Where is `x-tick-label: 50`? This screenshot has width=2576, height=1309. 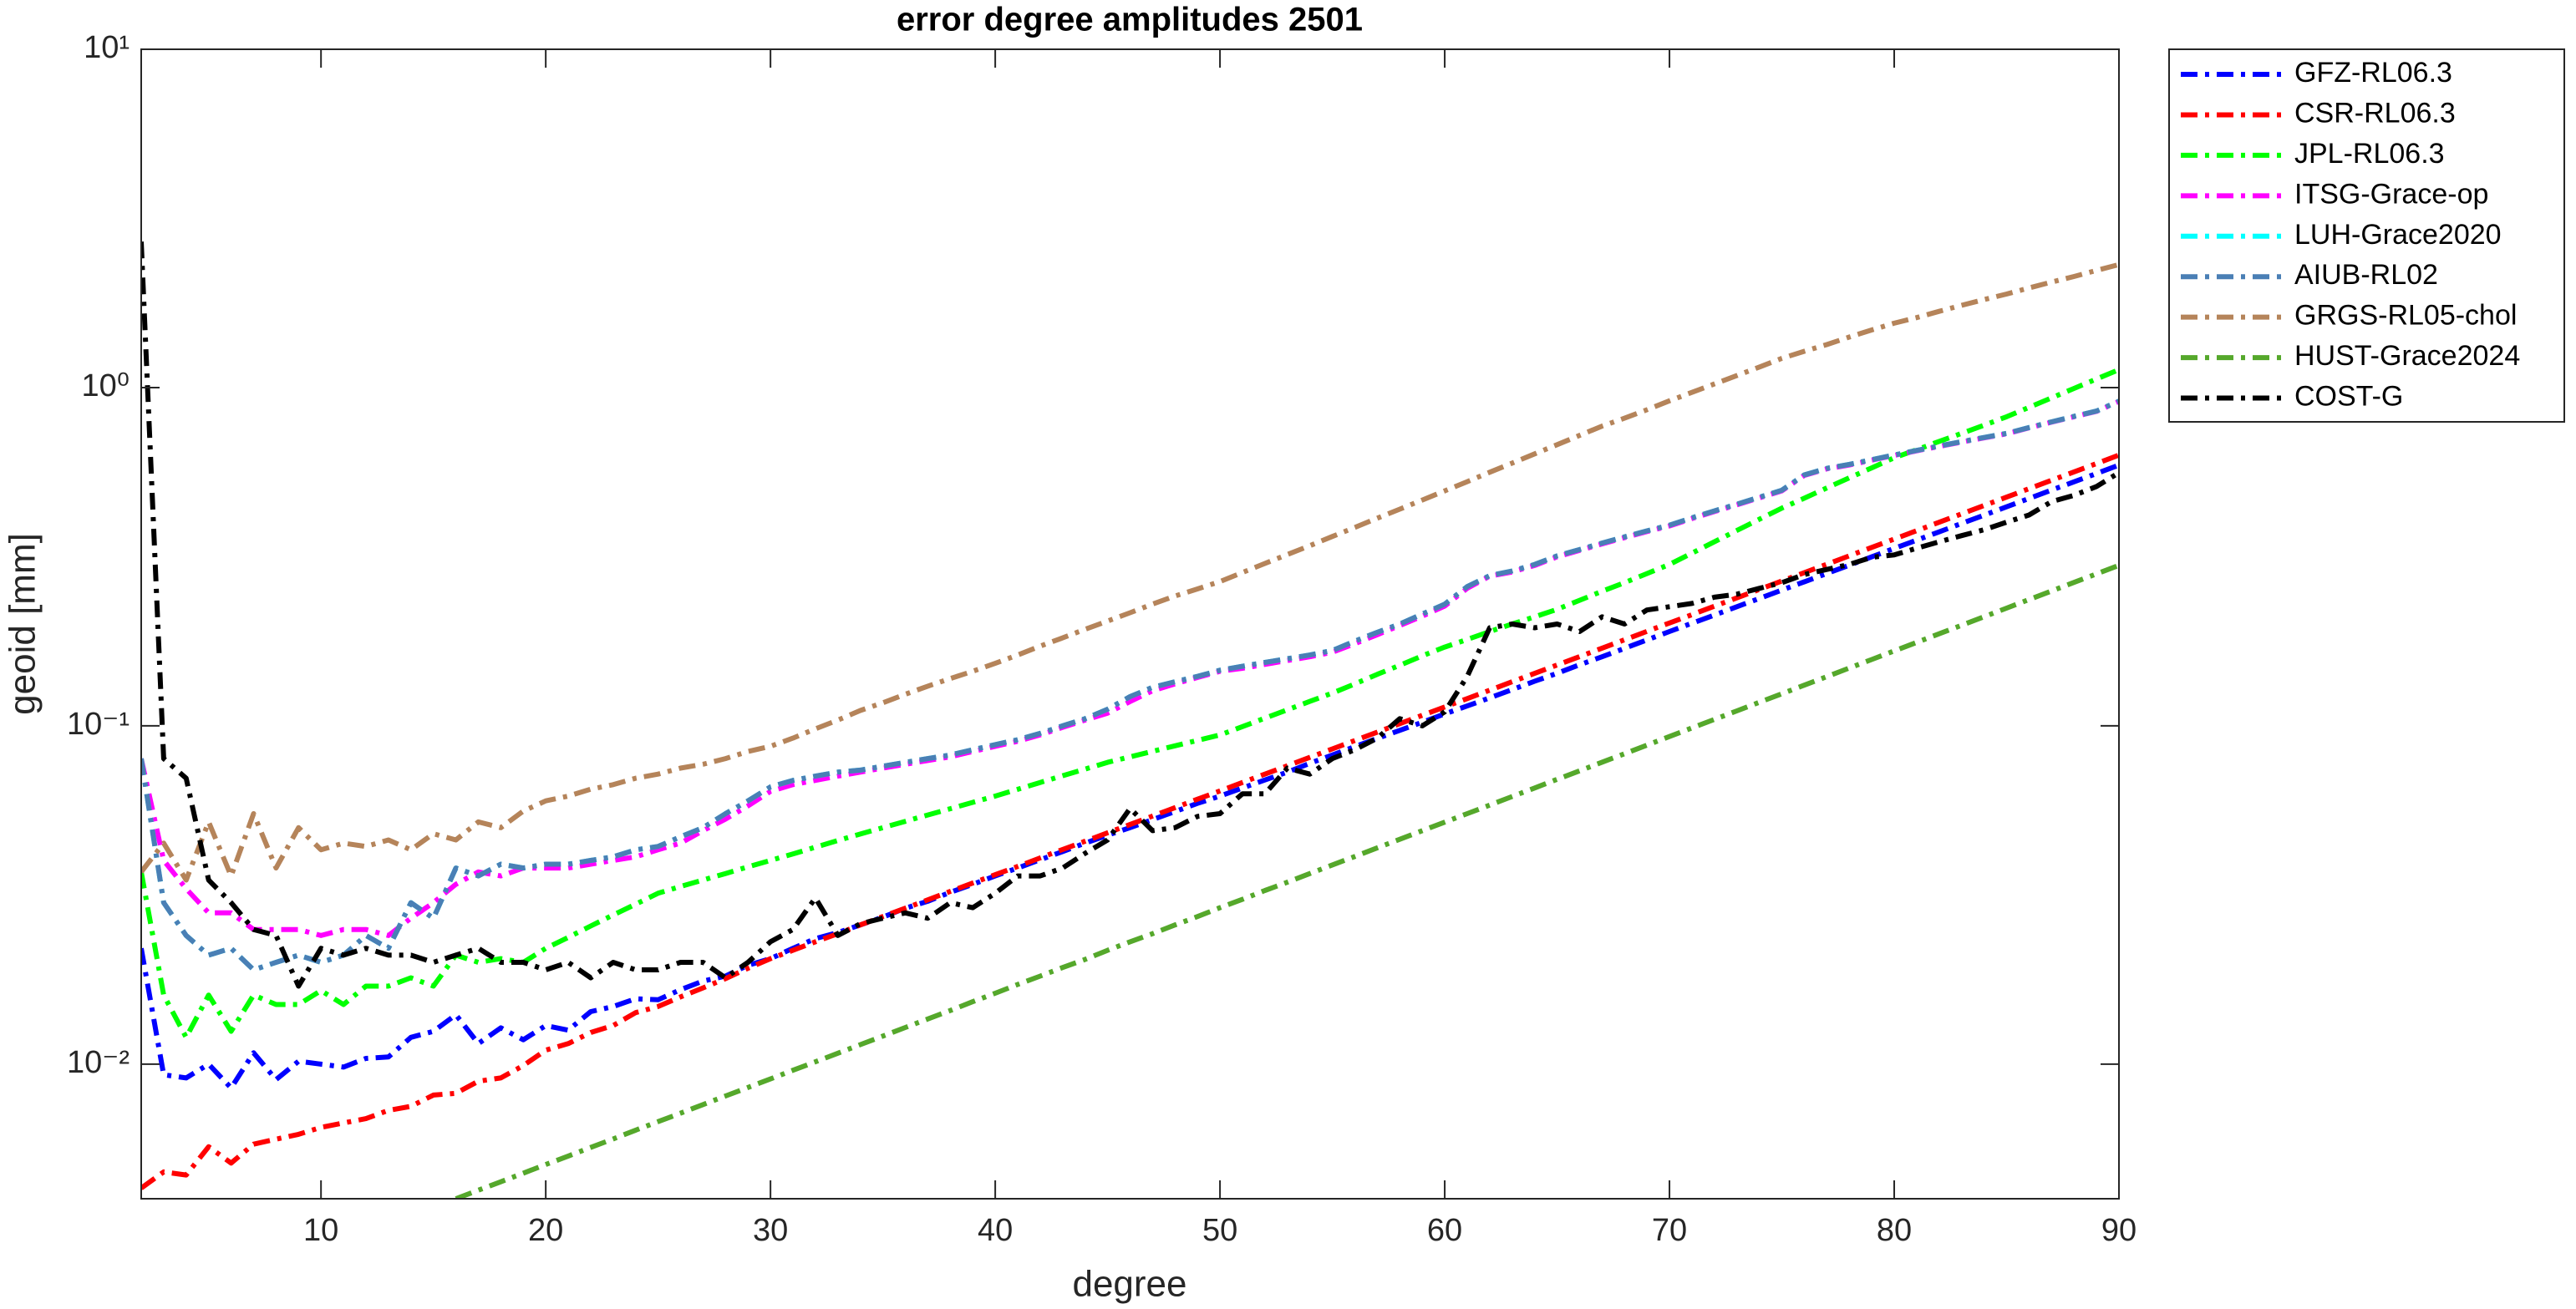 x-tick-label: 50 is located at coordinates (1219, 1230).